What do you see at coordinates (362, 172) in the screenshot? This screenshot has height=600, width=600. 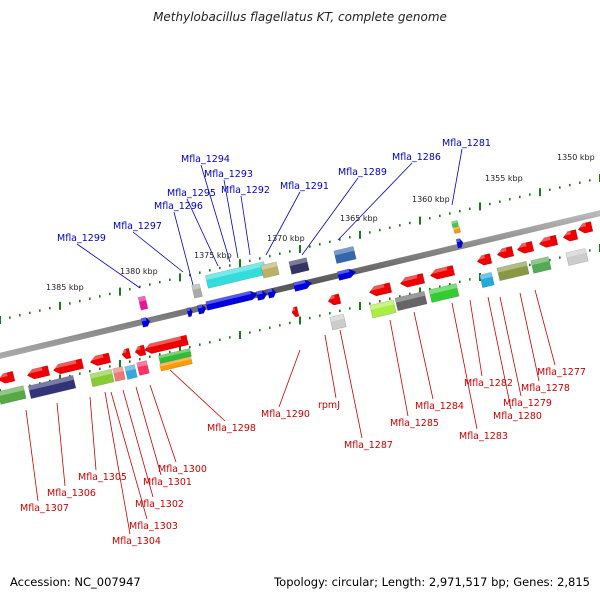 I see `gene-label-top: Mfla_1289` at bounding box center [362, 172].